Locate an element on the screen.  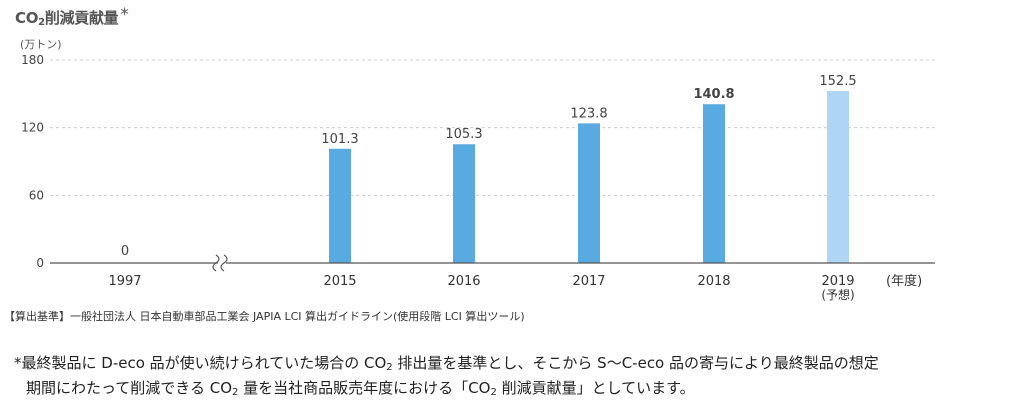
x-tick-label: 2015 is located at coordinates (339, 281).